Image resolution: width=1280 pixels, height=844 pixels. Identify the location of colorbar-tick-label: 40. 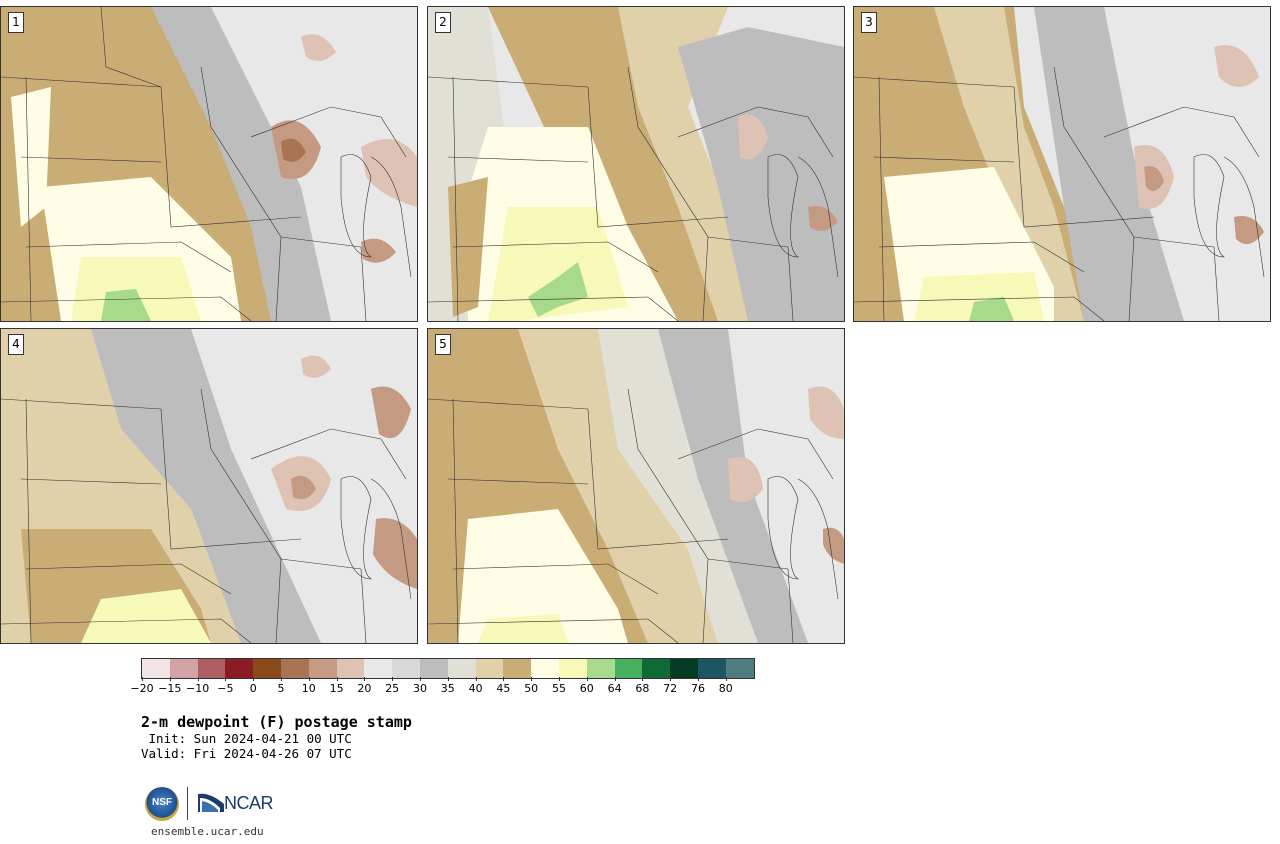
(475, 688).